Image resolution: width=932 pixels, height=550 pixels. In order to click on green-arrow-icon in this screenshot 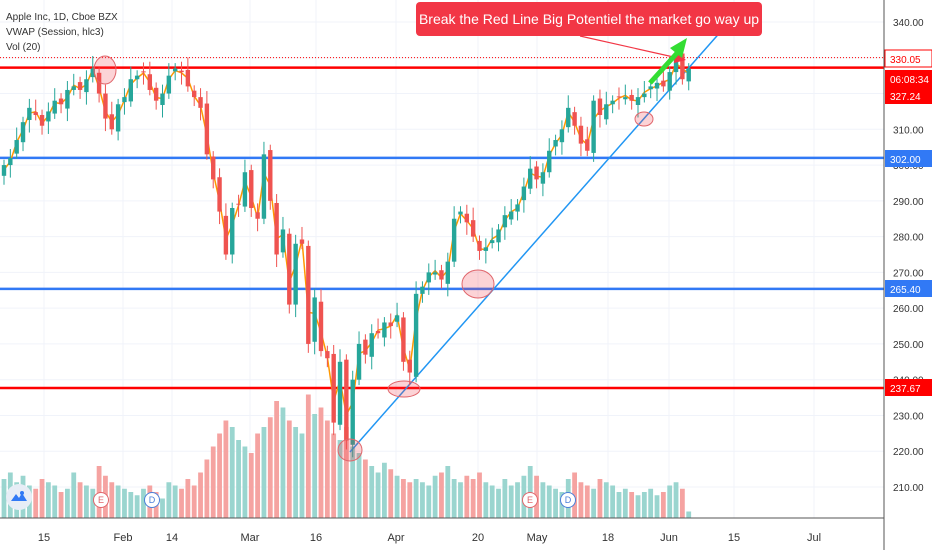, I will do `click(664, 67)`.